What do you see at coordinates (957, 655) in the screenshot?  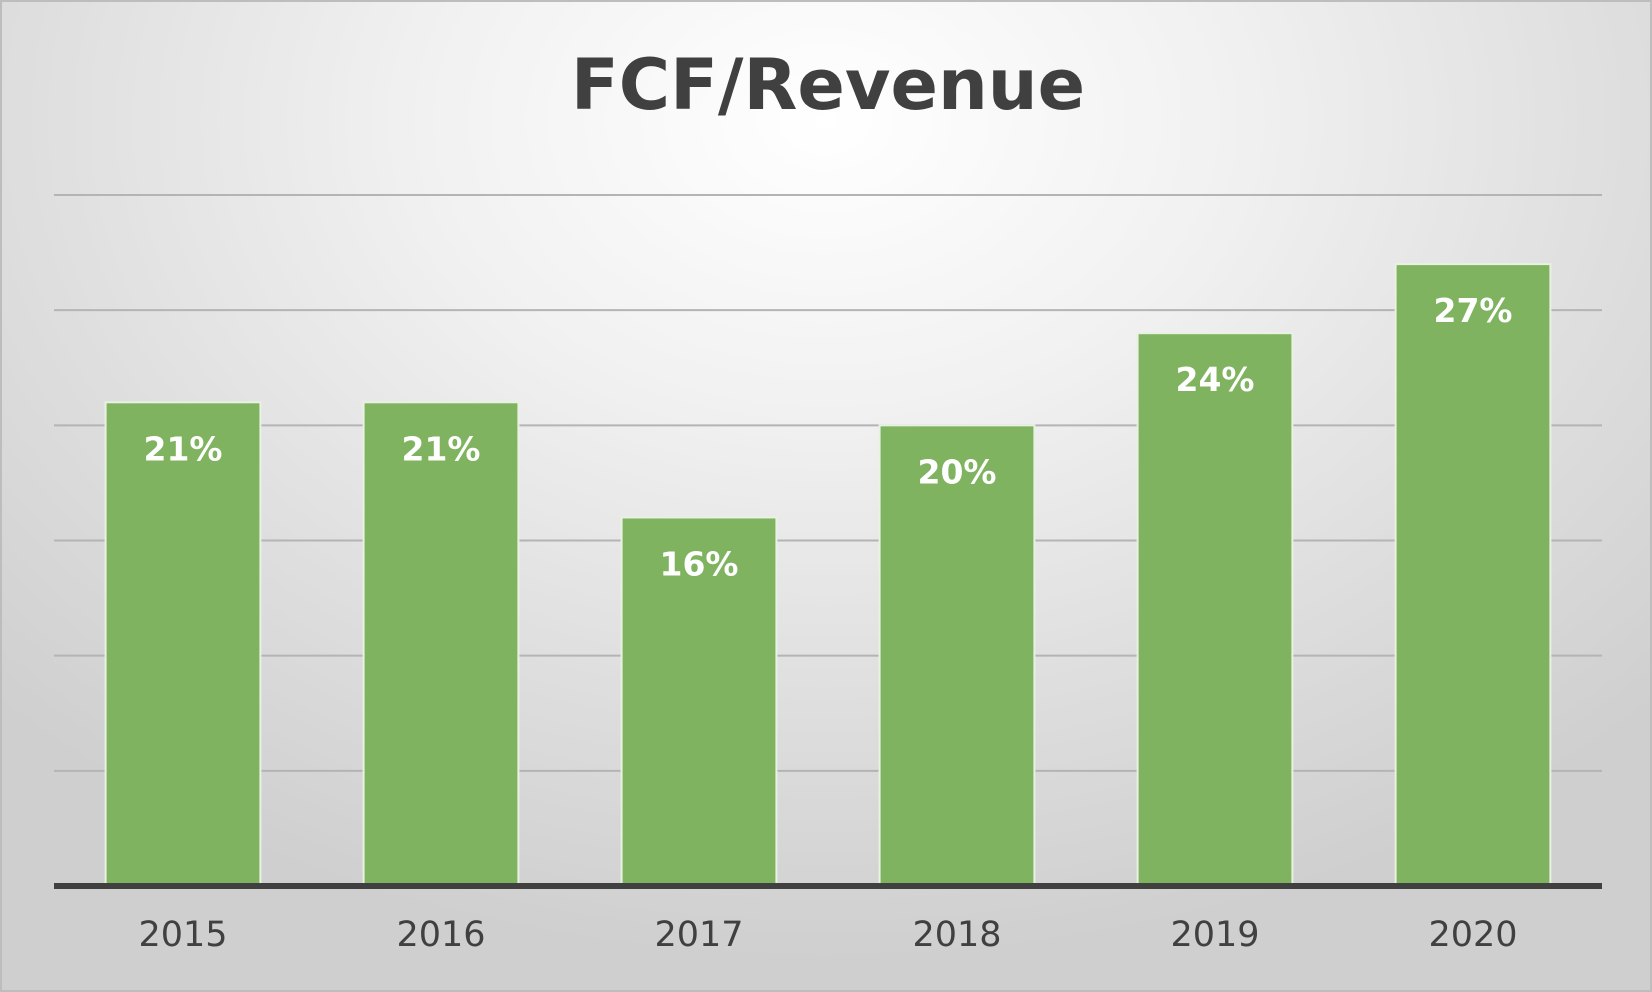 I see `bar-2018` at bounding box center [957, 655].